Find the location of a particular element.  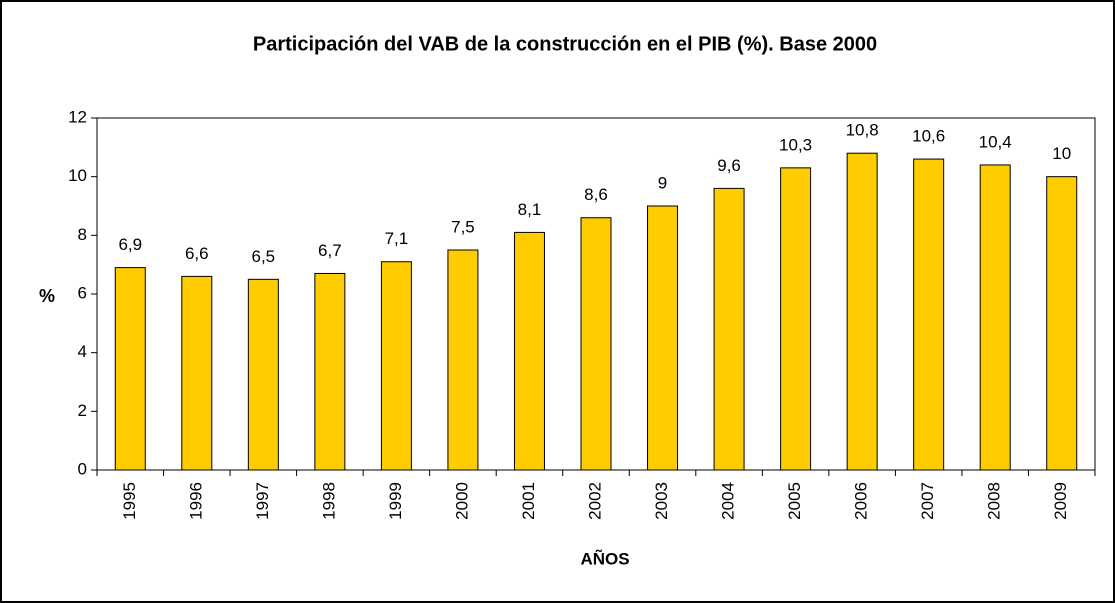

y-tick-label: 0 is located at coordinates (82, 468).